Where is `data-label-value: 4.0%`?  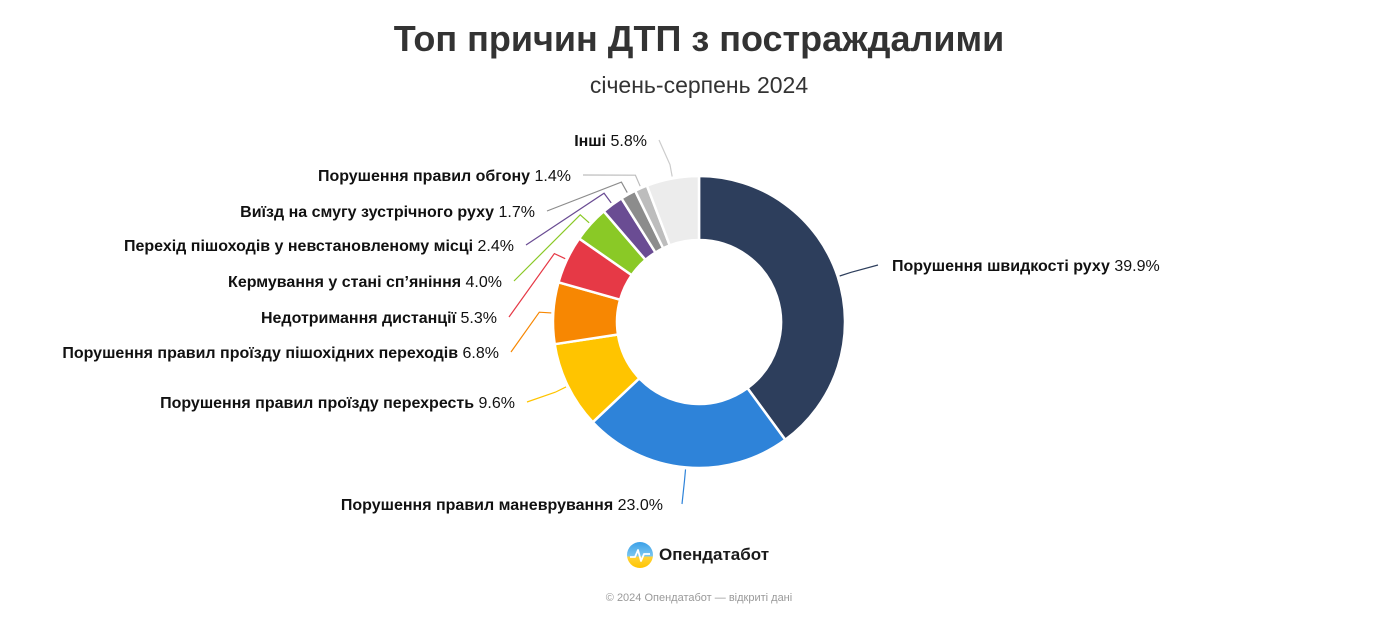 data-label-value: 4.0% is located at coordinates (484, 282).